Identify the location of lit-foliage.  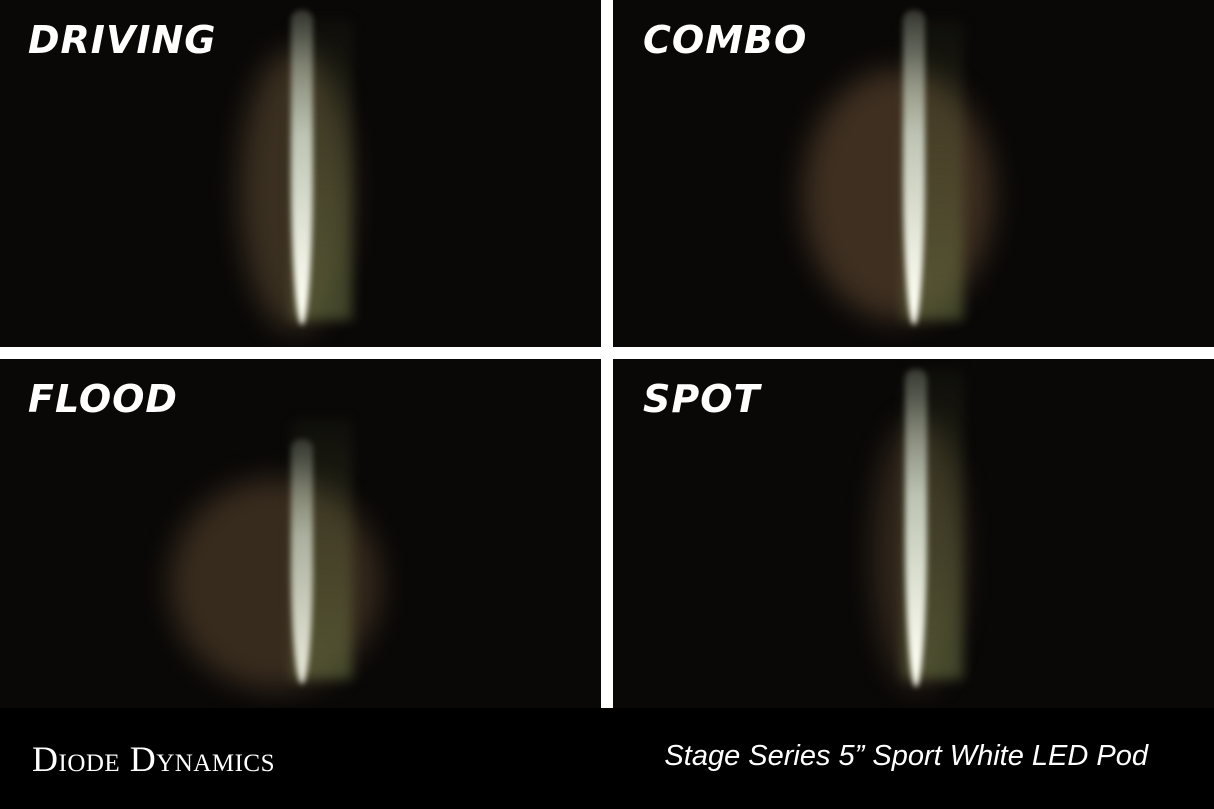
(898, 195).